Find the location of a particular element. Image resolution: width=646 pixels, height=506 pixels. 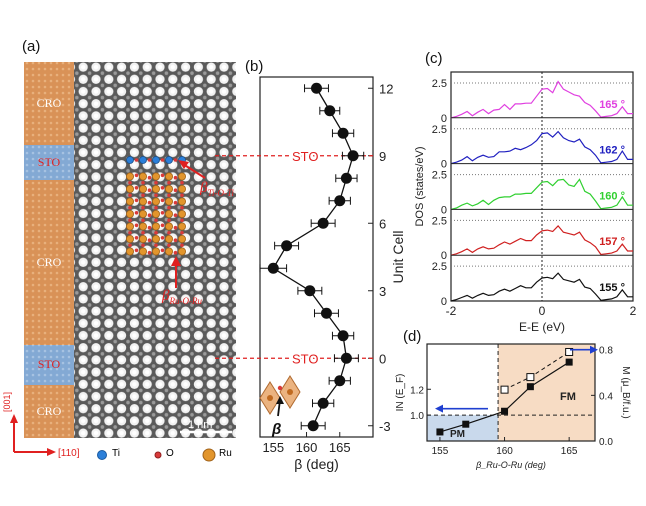

layer-label-0: CRO is located at coordinates (49, 102).